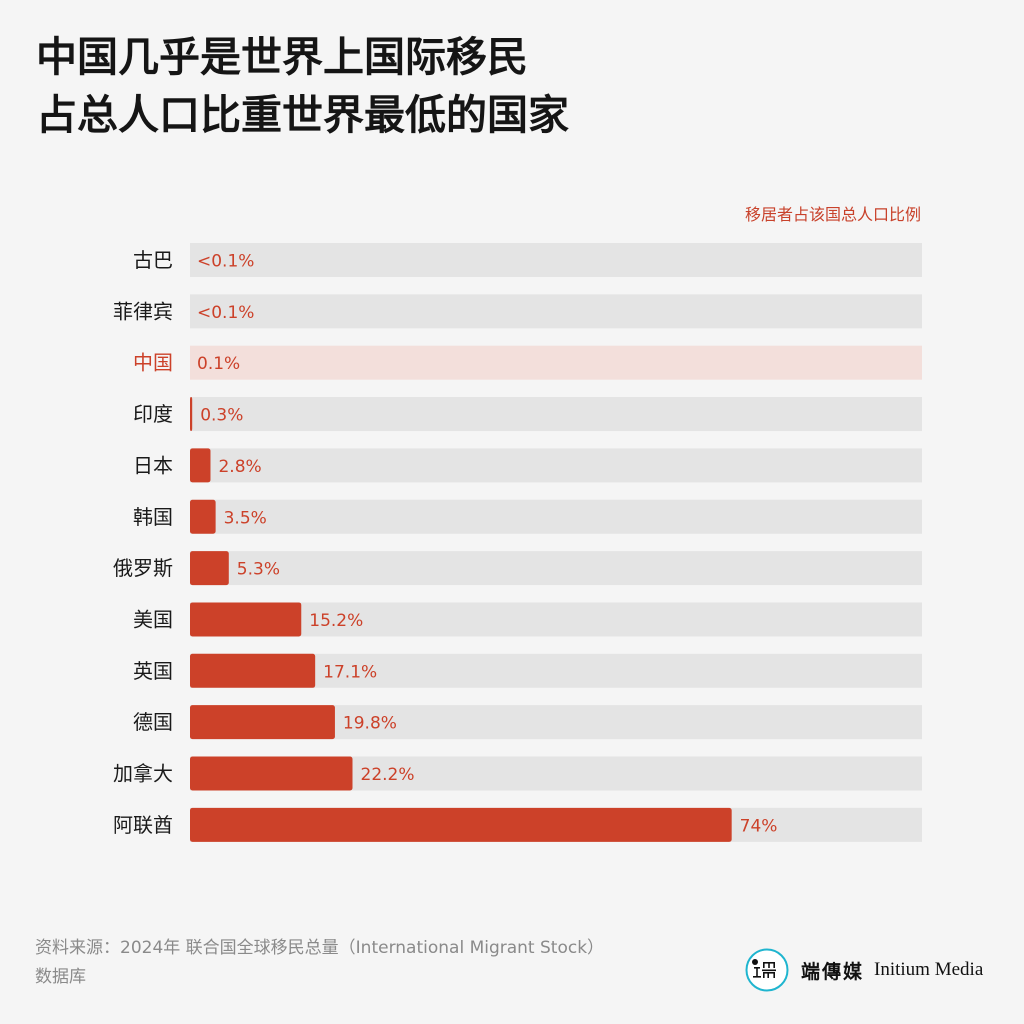 This screenshot has height=1024, width=1024. I want to click on category-label: 美国, so click(153, 619).